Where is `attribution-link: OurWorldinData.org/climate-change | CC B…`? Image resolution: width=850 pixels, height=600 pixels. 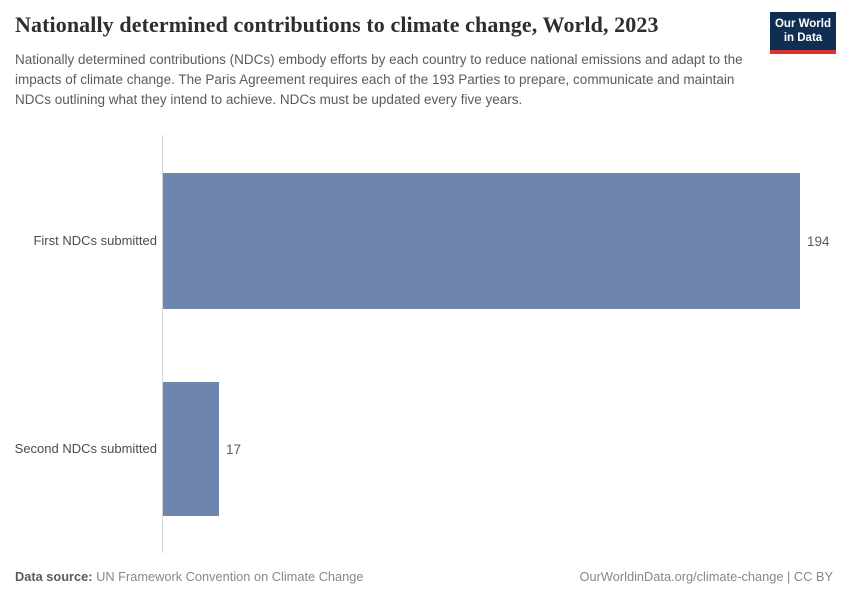 attribution-link: OurWorldinData.org/climate-change | CC B… is located at coordinates (706, 576).